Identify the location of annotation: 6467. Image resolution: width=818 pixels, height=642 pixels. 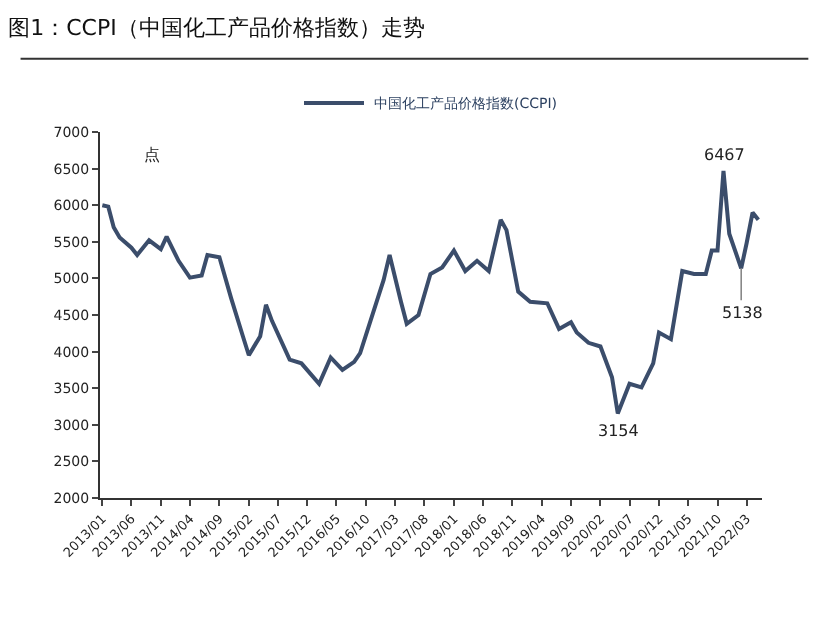
(724, 155).